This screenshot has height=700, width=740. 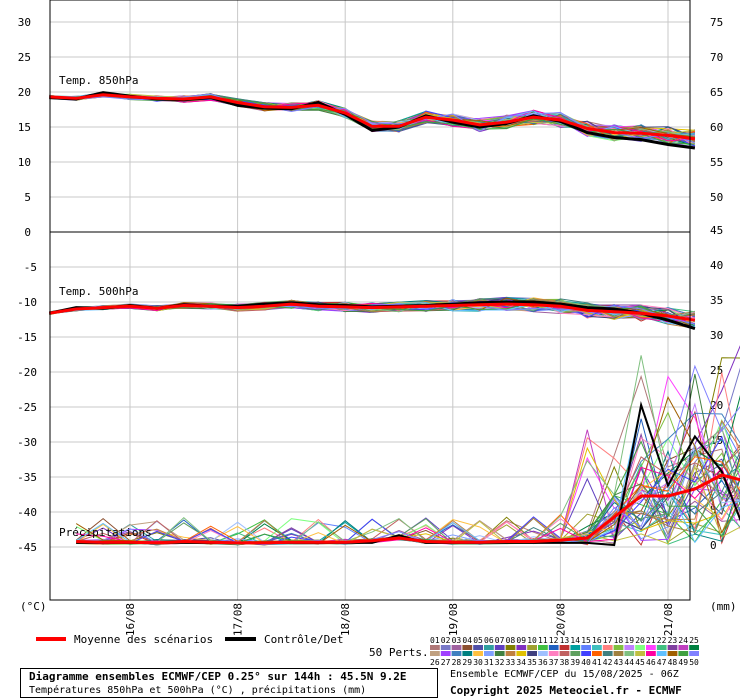 What do you see at coordinates (467, 640) in the screenshot?
I see `pert-number: 04` at bounding box center [467, 640].